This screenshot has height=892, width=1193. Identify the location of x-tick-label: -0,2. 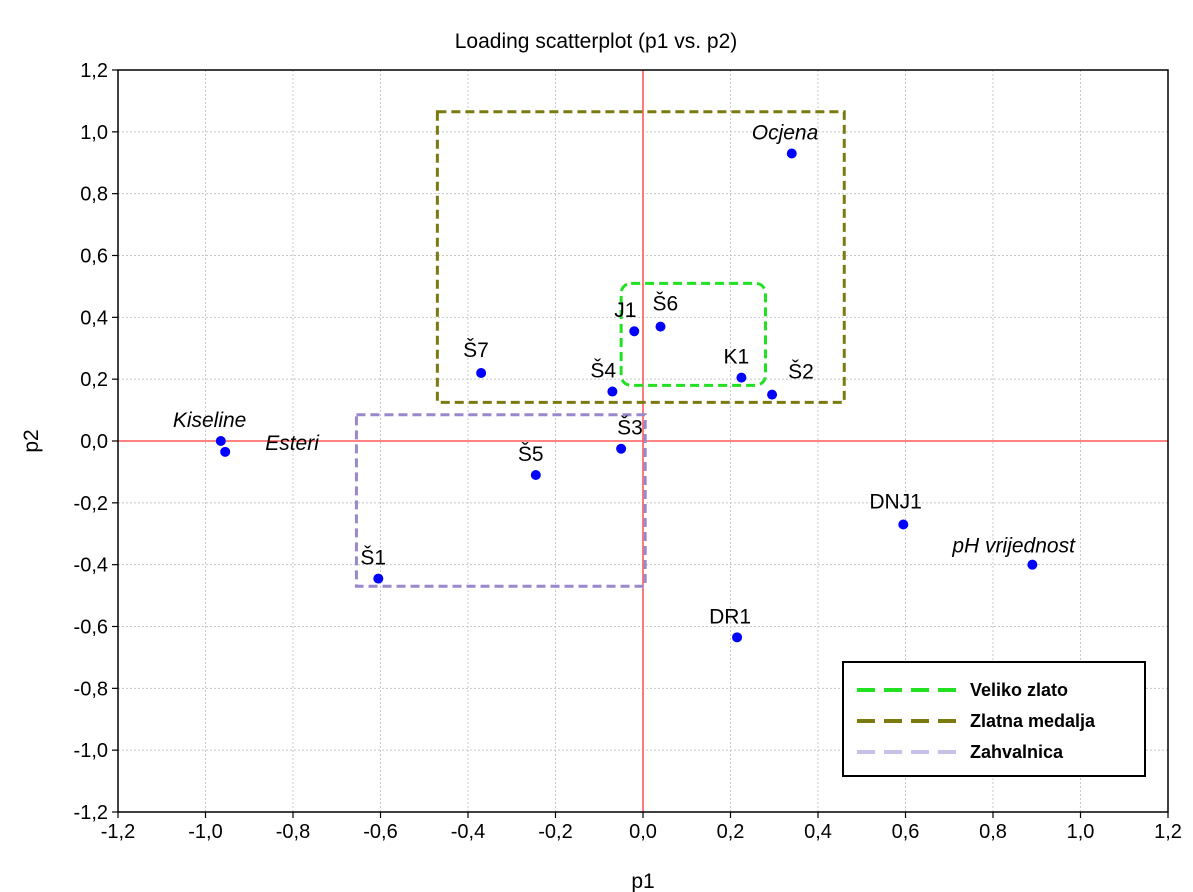
(555, 832).